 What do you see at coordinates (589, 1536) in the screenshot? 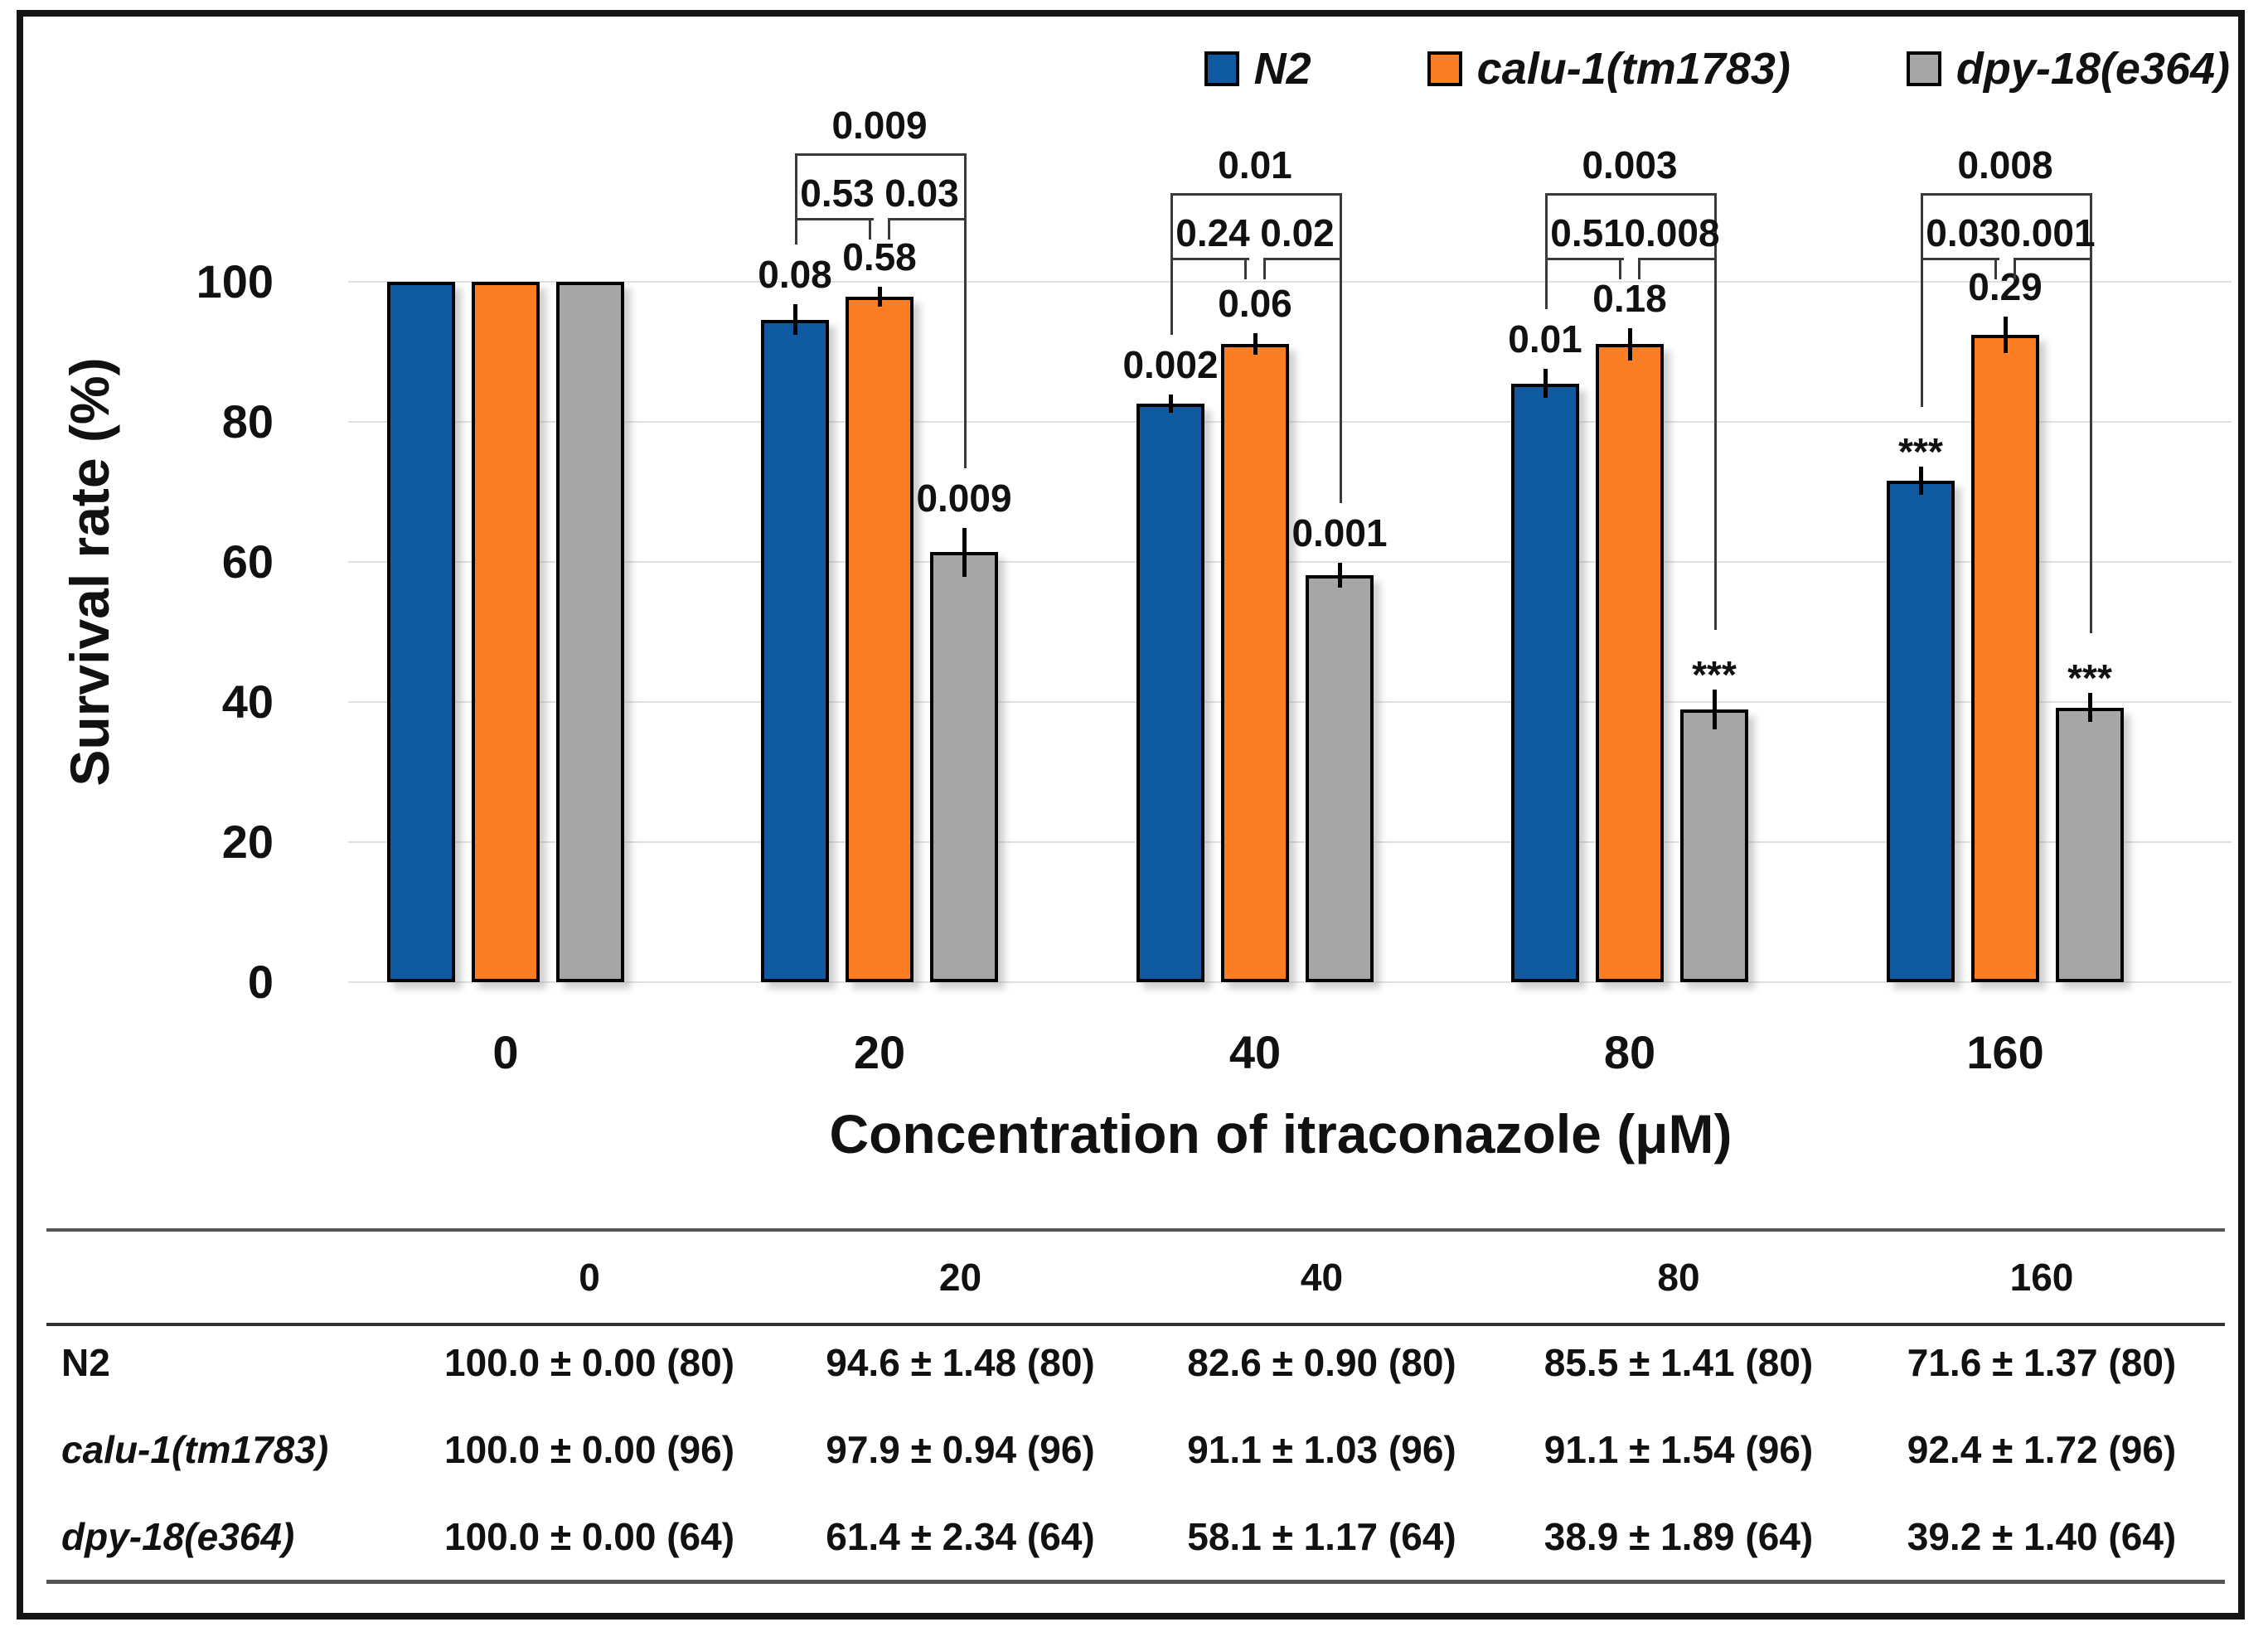
I see `table-value-cell: 100.0 ± 0.00 (64)` at bounding box center [589, 1536].